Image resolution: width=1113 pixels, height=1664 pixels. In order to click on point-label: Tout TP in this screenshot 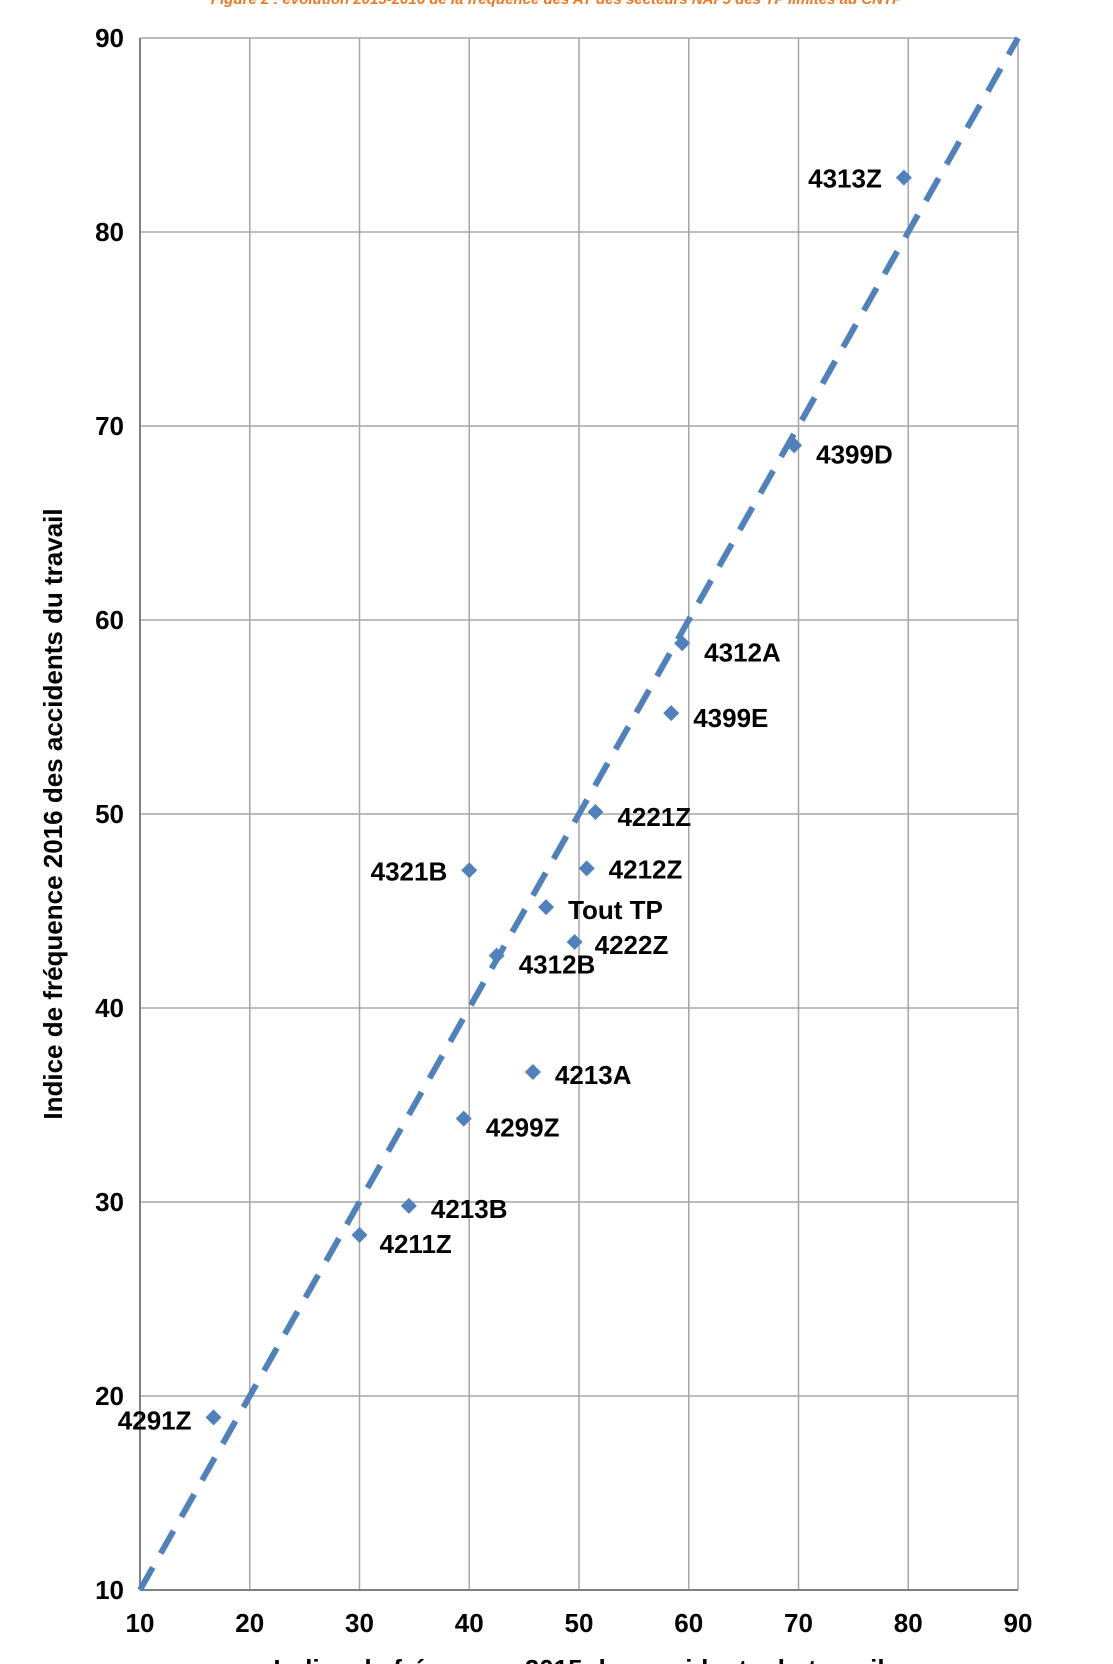, I will do `click(615, 910)`.